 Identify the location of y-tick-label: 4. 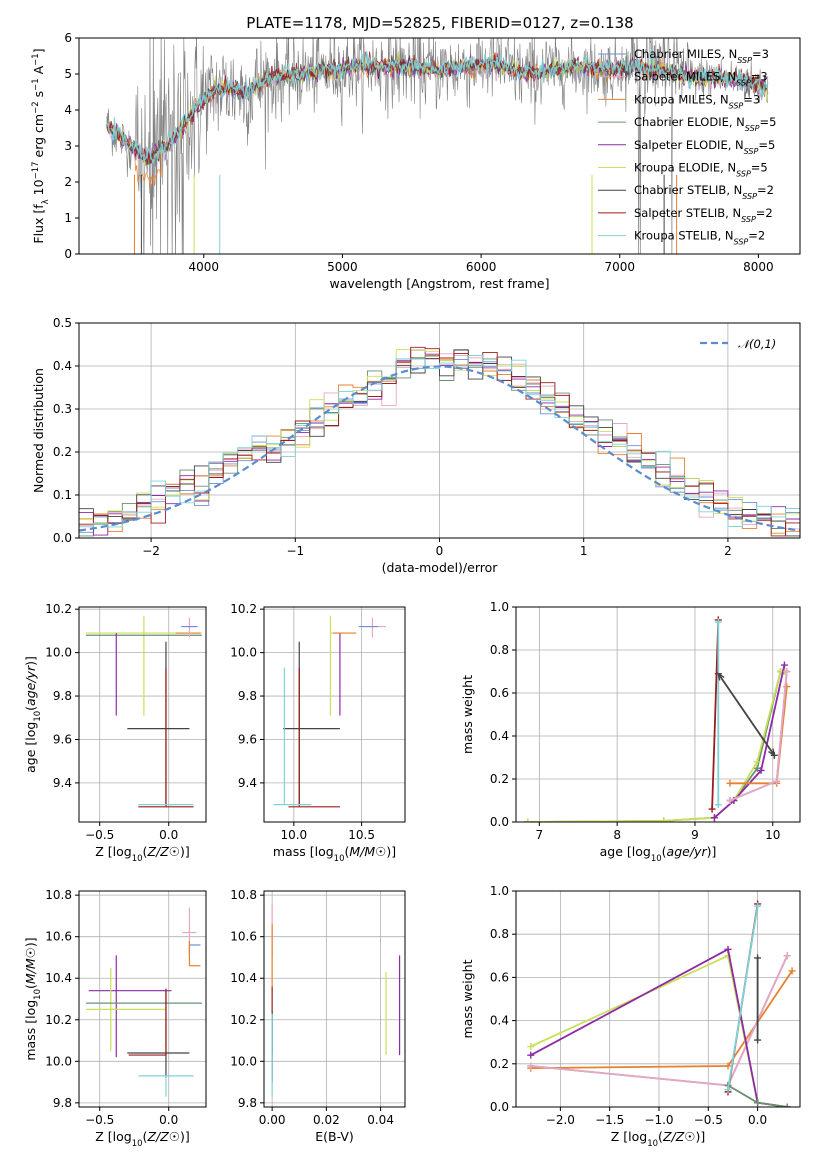
(68, 110).